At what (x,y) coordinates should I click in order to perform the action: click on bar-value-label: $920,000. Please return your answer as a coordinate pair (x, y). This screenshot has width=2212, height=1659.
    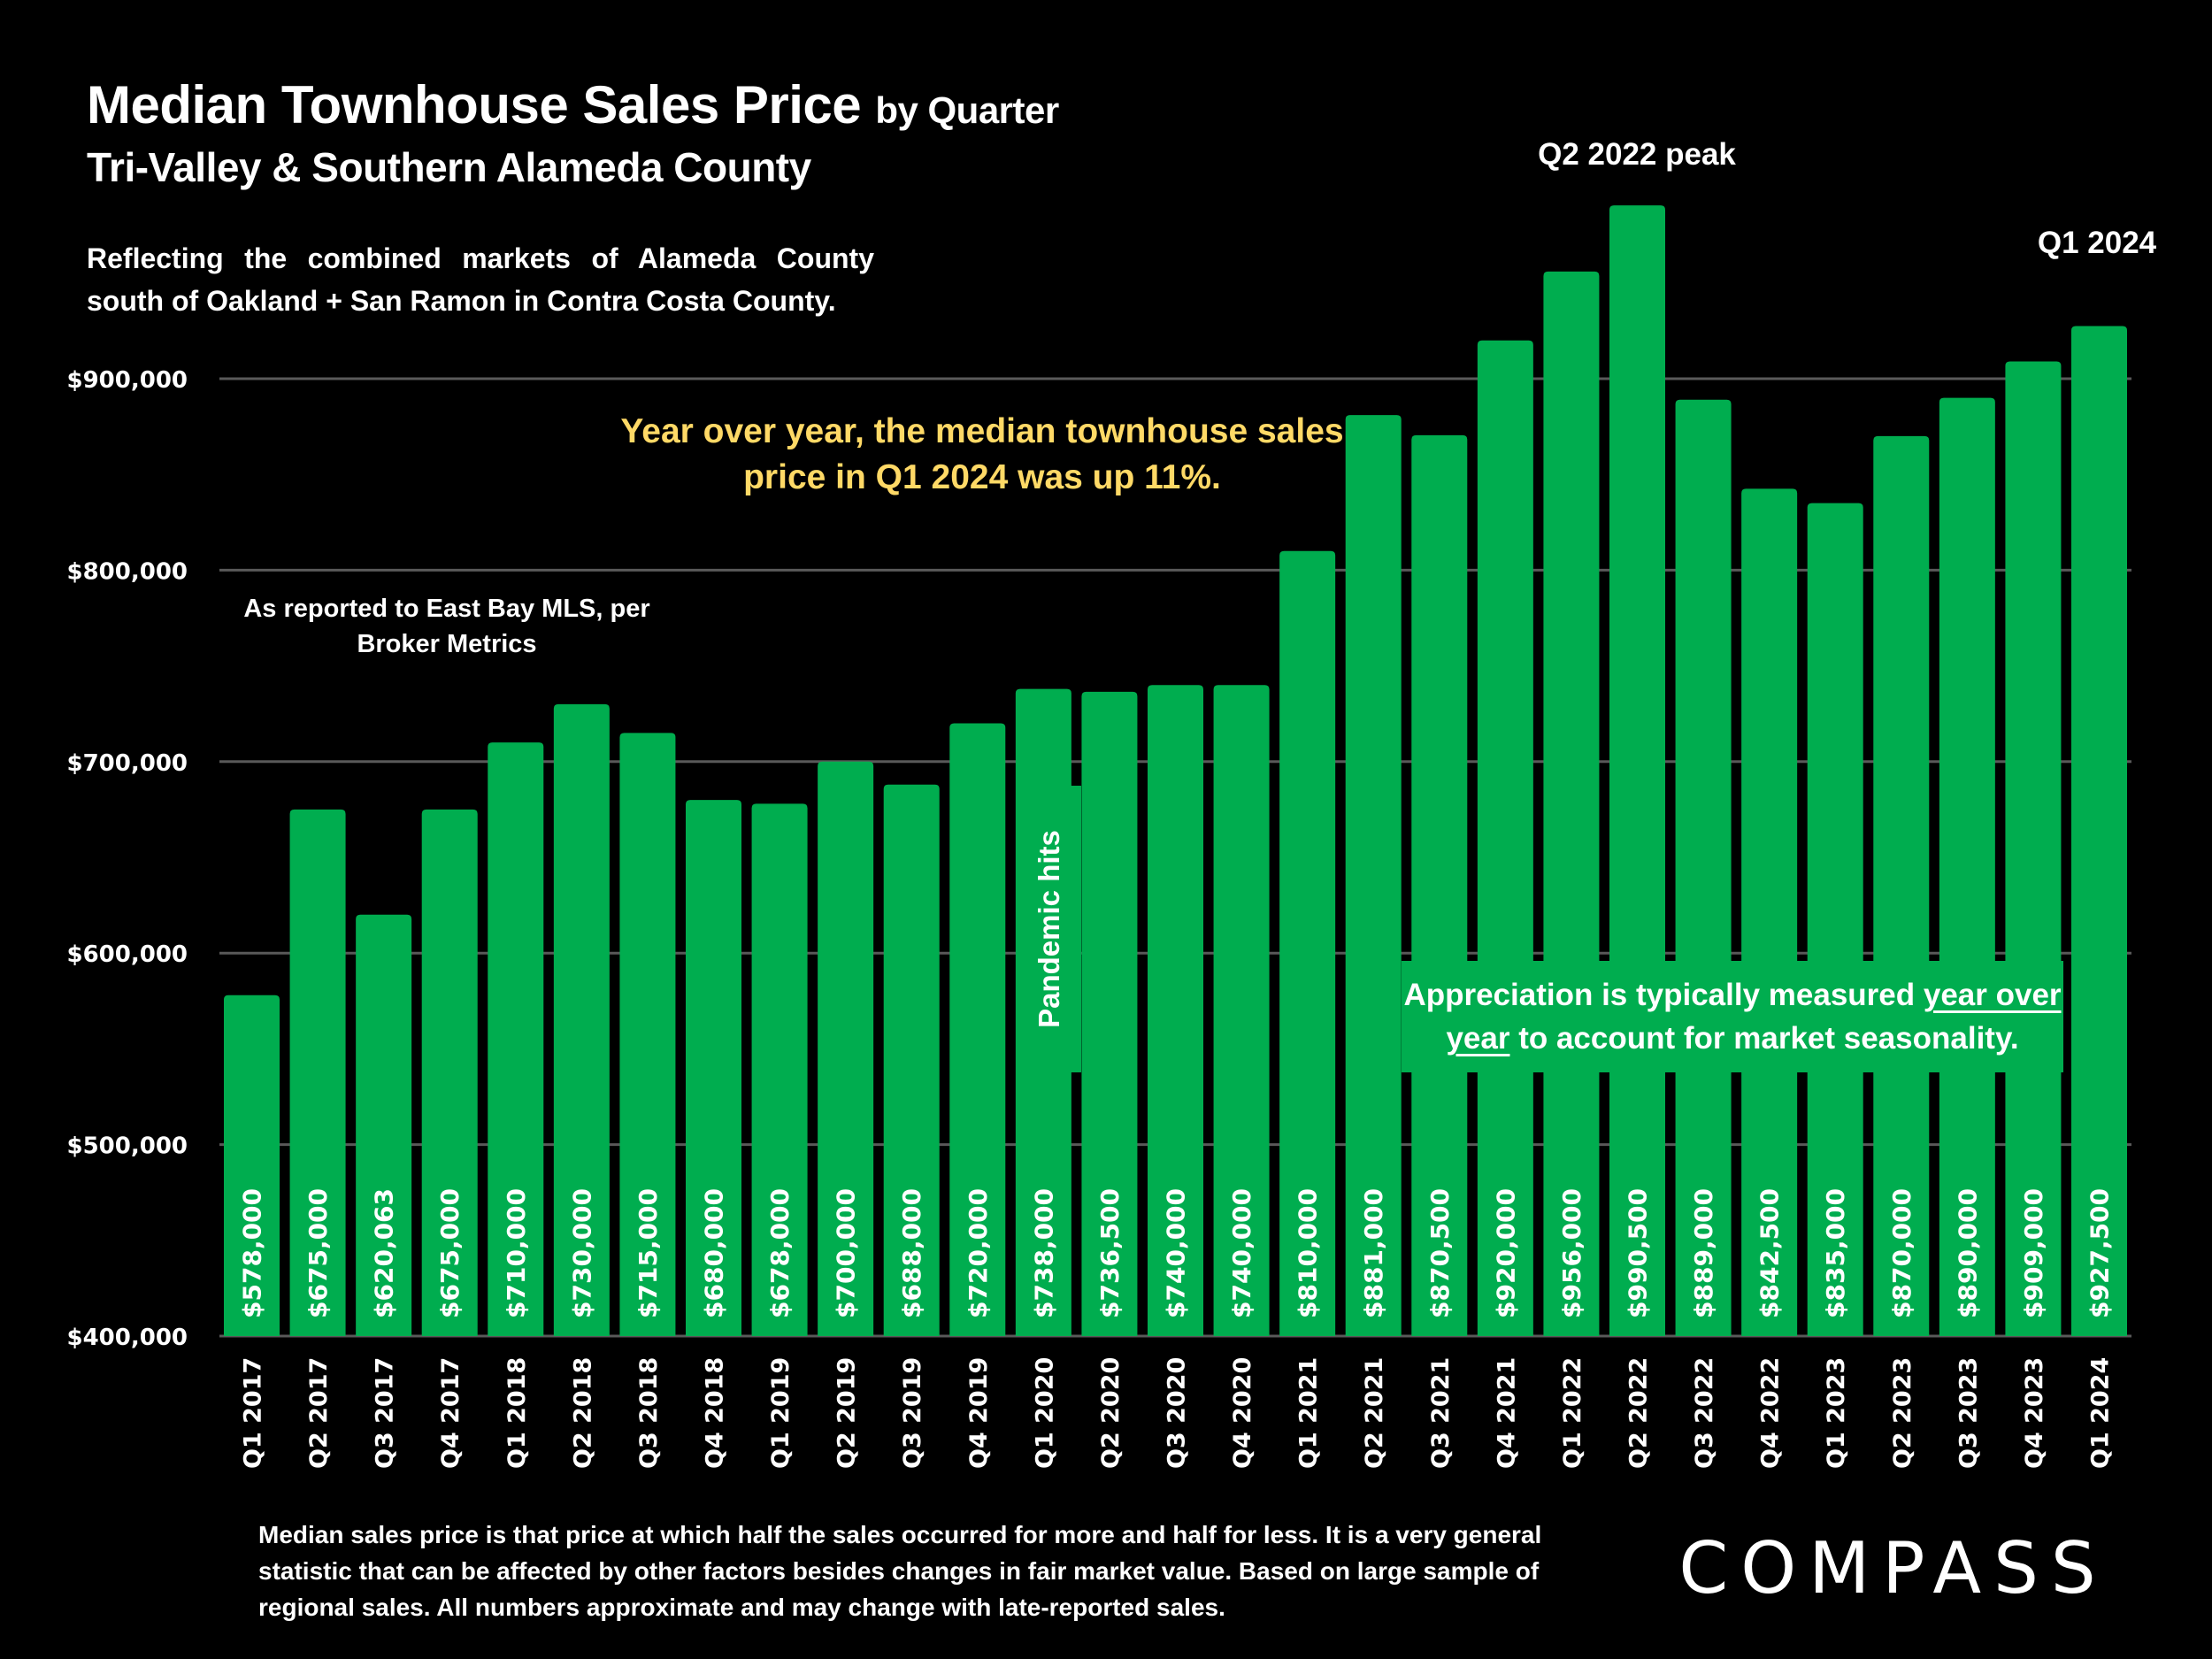
    Looking at the image, I should click on (1506, 1253).